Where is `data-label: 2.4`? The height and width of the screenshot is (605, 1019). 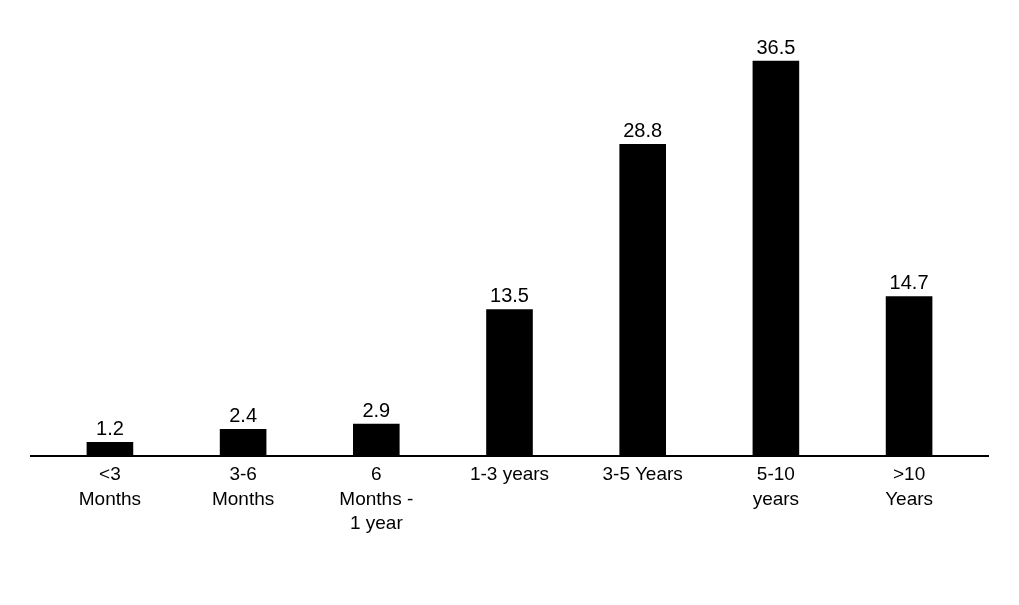
data-label: 2.4 is located at coordinates (243, 415).